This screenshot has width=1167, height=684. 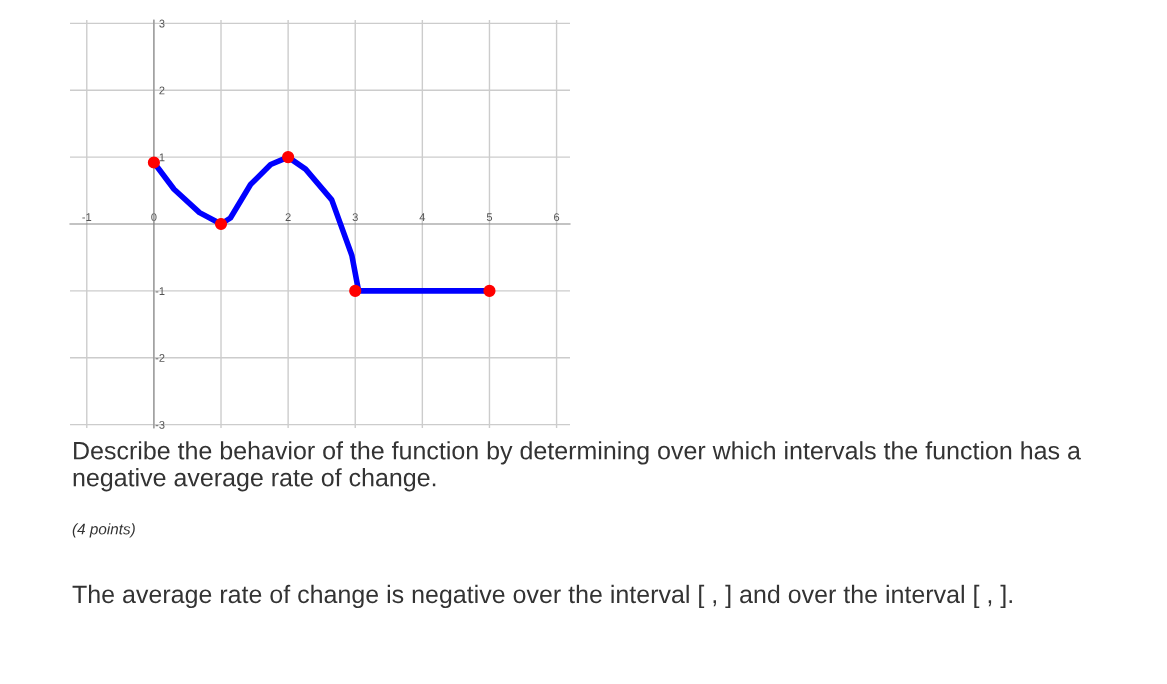 What do you see at coordinates (288, 217) in the screenshot?
I see `x-tick-label: 2` at bounding box center [288, 217].